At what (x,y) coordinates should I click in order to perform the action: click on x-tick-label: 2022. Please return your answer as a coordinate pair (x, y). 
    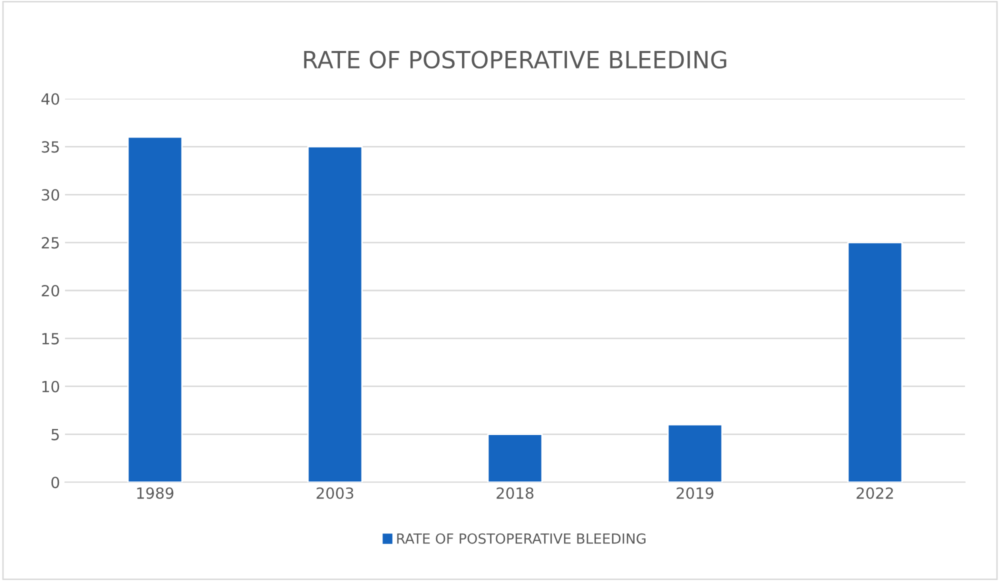
    Looking at the image, I should click on (874, 493).